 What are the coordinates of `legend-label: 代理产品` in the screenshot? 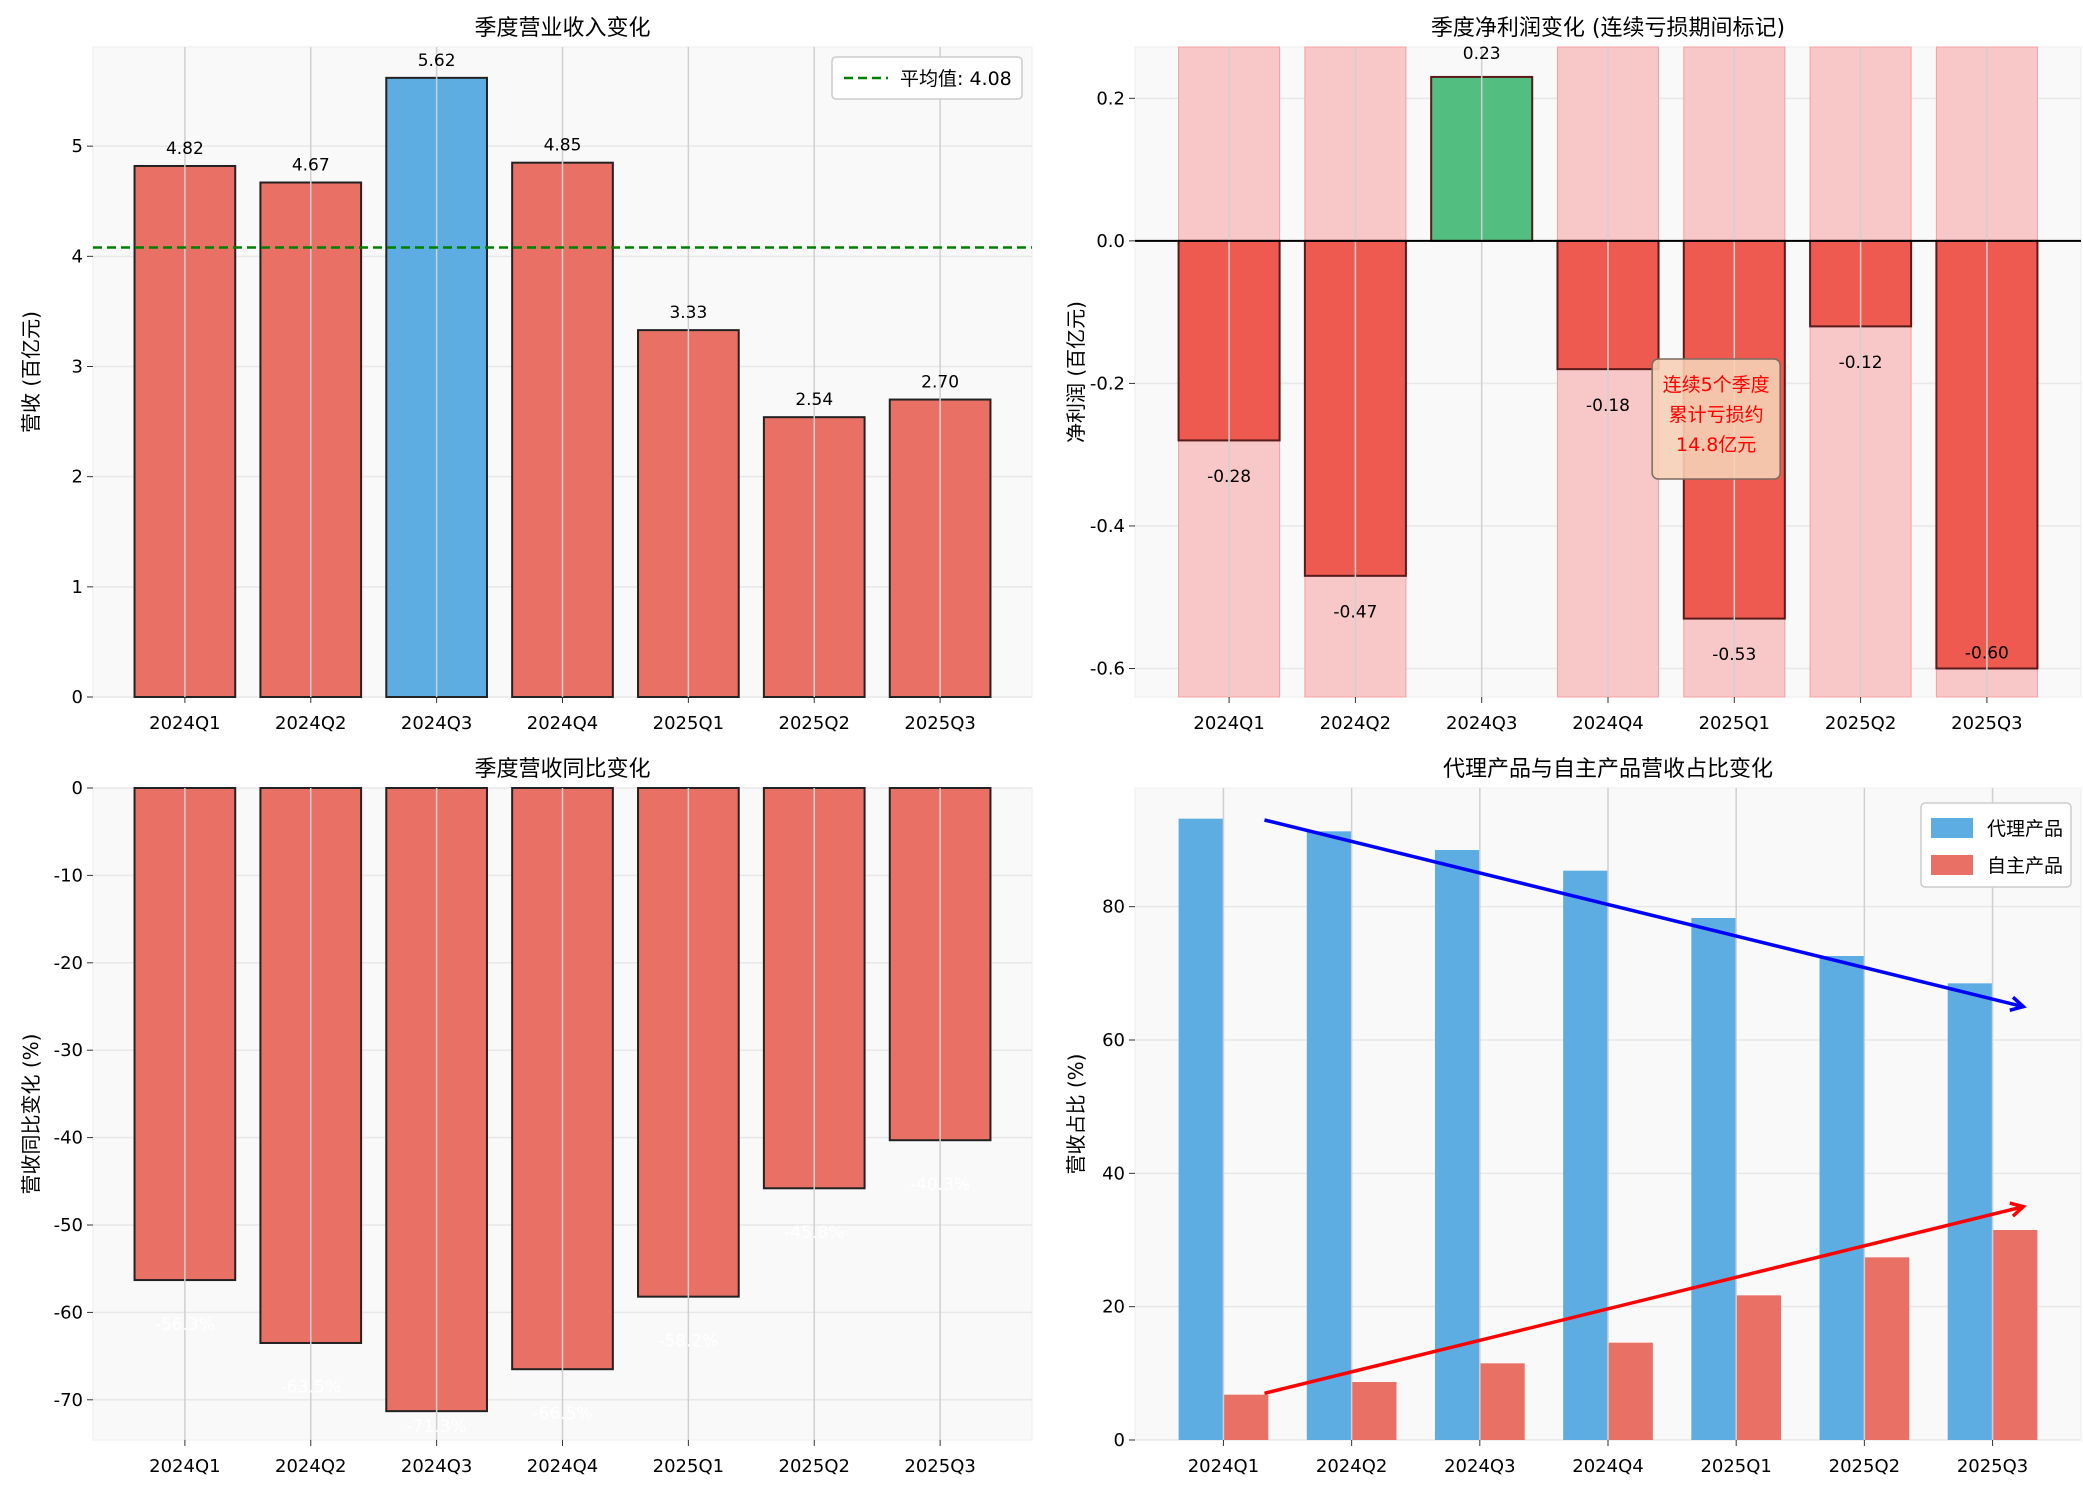 It's located at (2025, 829).